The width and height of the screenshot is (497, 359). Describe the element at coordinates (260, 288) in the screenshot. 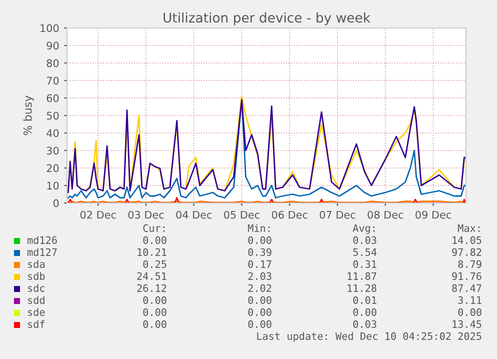

I see `text: 2.02` at that location.